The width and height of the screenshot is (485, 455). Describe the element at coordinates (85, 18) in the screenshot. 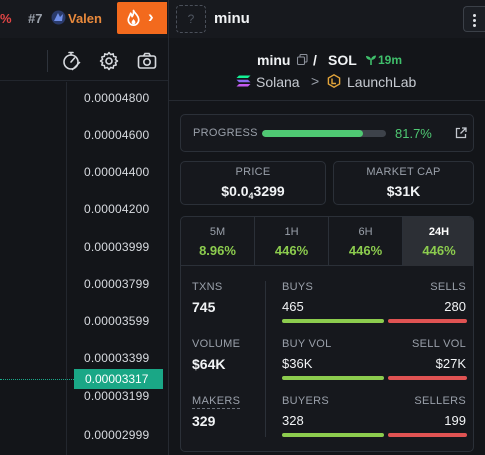

I see `ticker-token-name: Valen` at that location.